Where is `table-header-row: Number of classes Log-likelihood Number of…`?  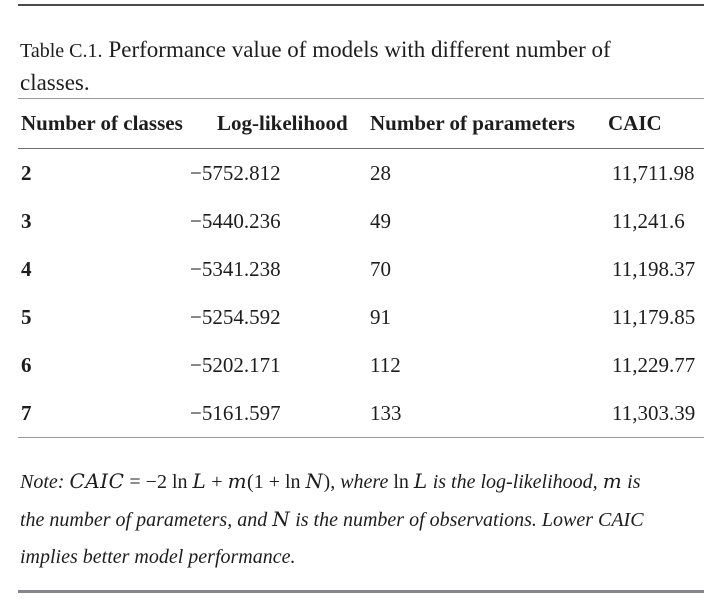 table-header-row: Number of classes Log-likelihood Number of… is located at coordinates (361, 123).